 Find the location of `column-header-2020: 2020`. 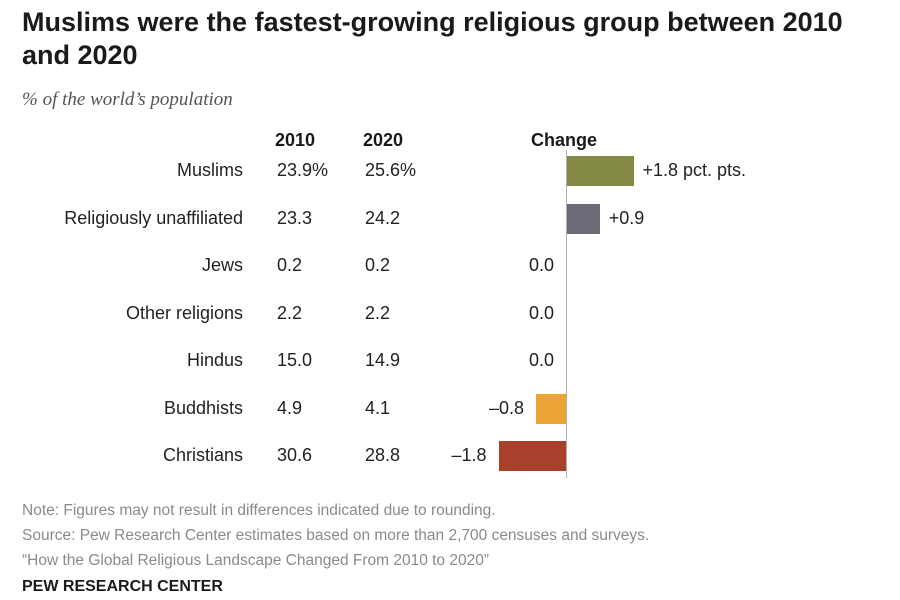

column-header-2020: 2020 is located at coordinates (383, 140).